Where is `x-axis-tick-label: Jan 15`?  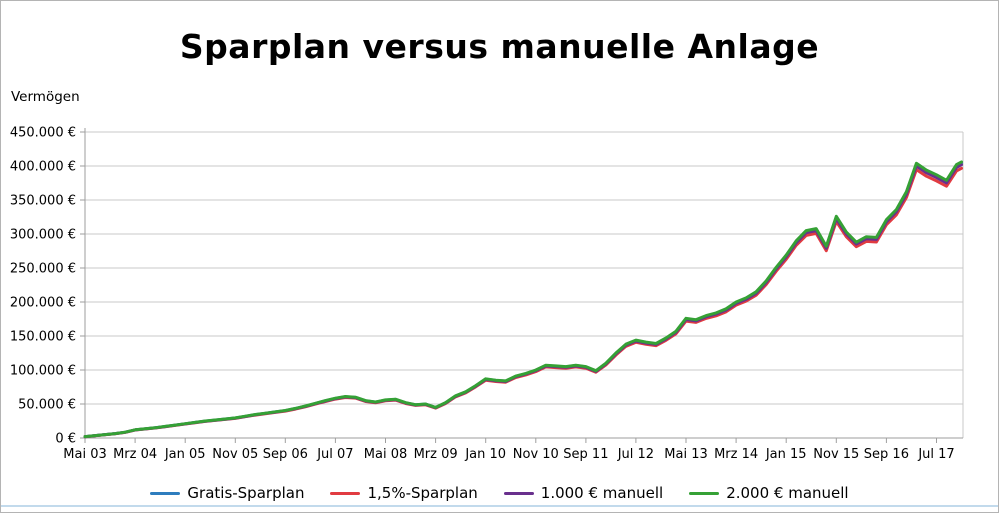 x-axis-tick-label: Jan 15 is located at coordinates (786, 454).